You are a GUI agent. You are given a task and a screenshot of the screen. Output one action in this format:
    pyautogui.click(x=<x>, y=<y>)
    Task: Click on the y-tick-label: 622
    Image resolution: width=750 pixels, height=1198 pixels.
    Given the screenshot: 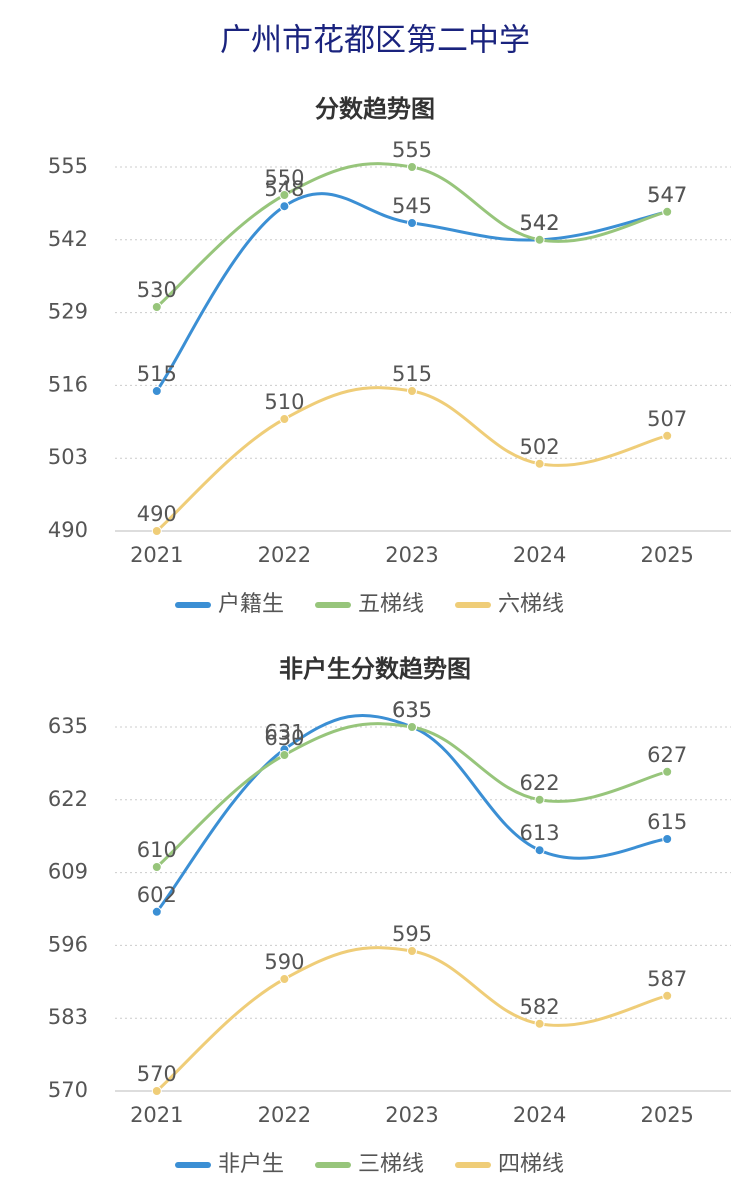 What is the action you would take?
    pyautogui.click(x=68, y=799)
    